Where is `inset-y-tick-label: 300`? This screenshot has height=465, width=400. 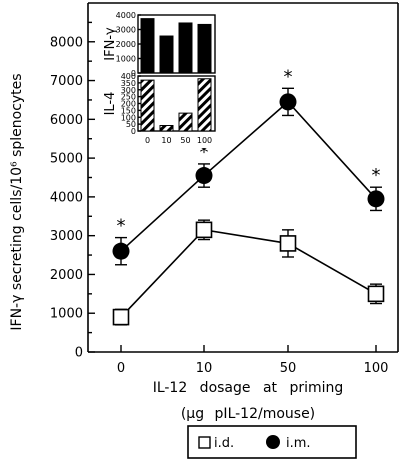 inset-y-tick-label: 300 is located at coordinates (128, 90).